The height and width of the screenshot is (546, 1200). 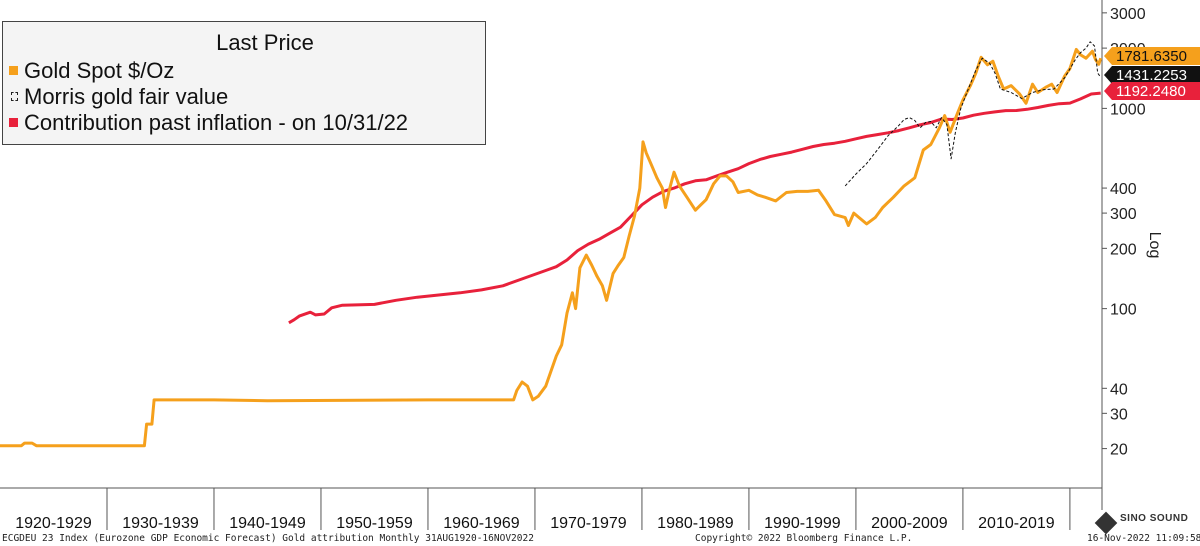 What do you see at coordinates (267, 523) in the screenshot?
I see `x-category-label: 1940-1949` at bounding box center [267, 523].